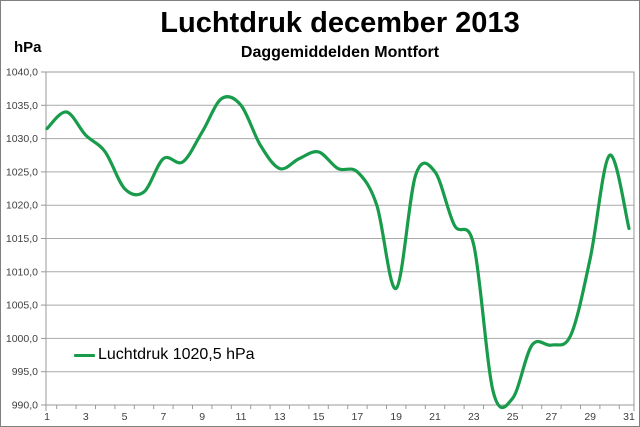  Describe the element at coordinates (22, 73) in the screenshot. I see `y-axis-tick-label: 1040,0` at that location.